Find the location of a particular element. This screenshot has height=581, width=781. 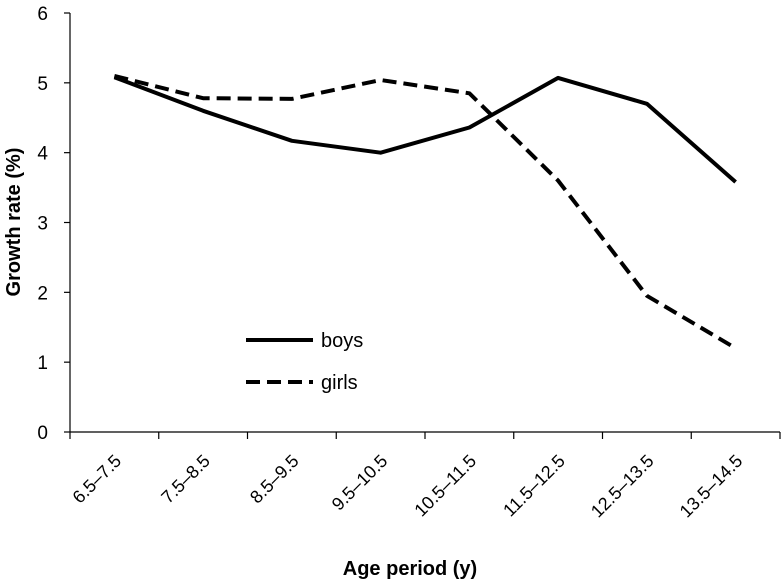

y-tick-label: 0 is located at coordinates (42, 433).